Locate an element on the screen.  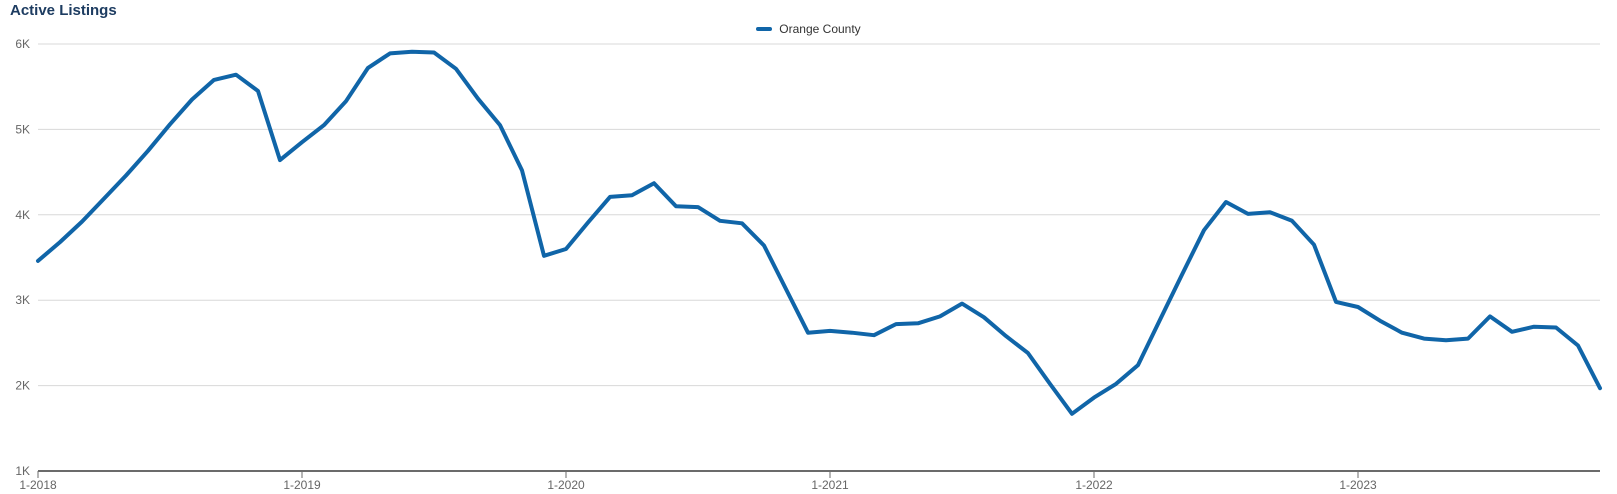
page-title: Active Listings is located at coordinates (63, 10).